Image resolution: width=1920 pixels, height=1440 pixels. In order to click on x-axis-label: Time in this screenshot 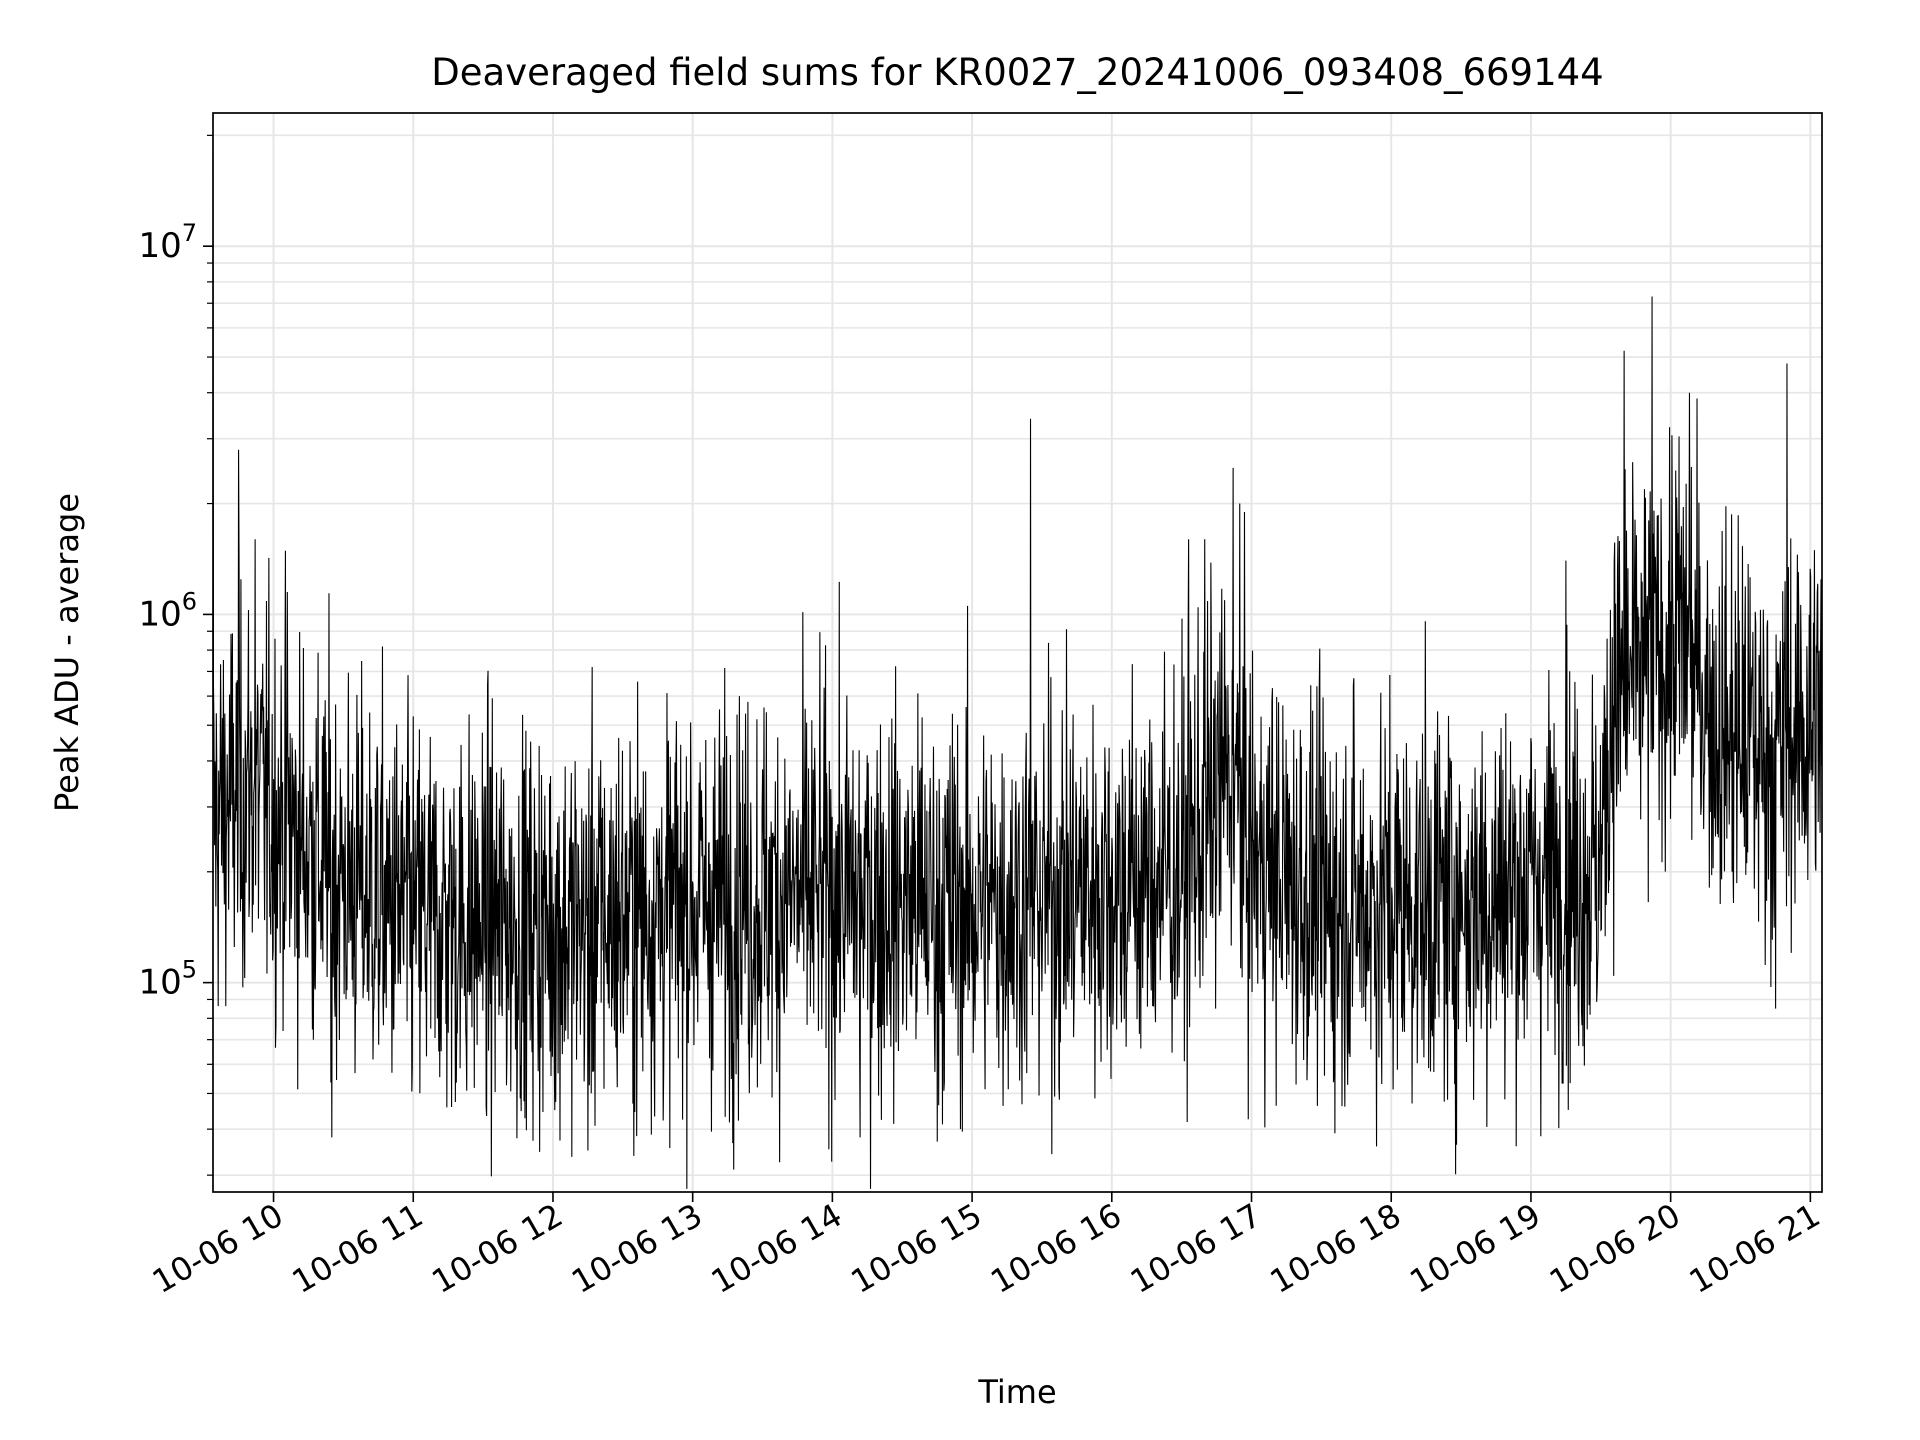, I will do `click(1016, 1392)`.